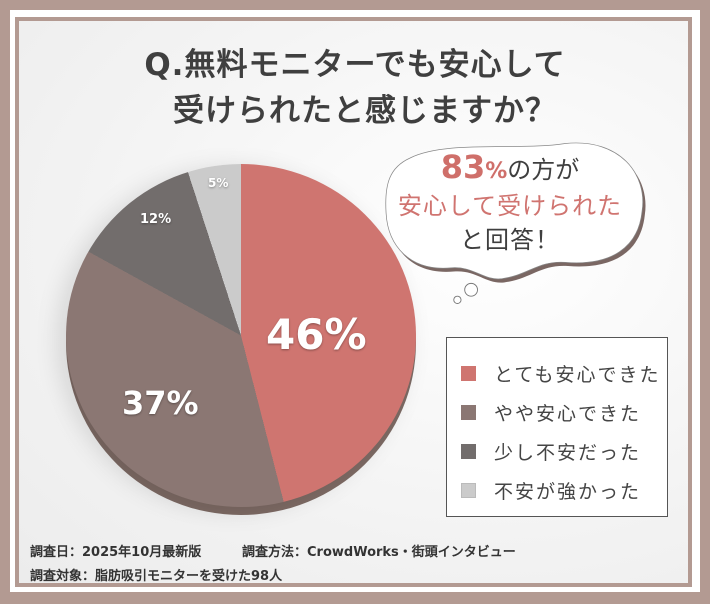  I want to click on callout-text: 83%の方が 安心して受けられた と回答！, so click(510, 203).